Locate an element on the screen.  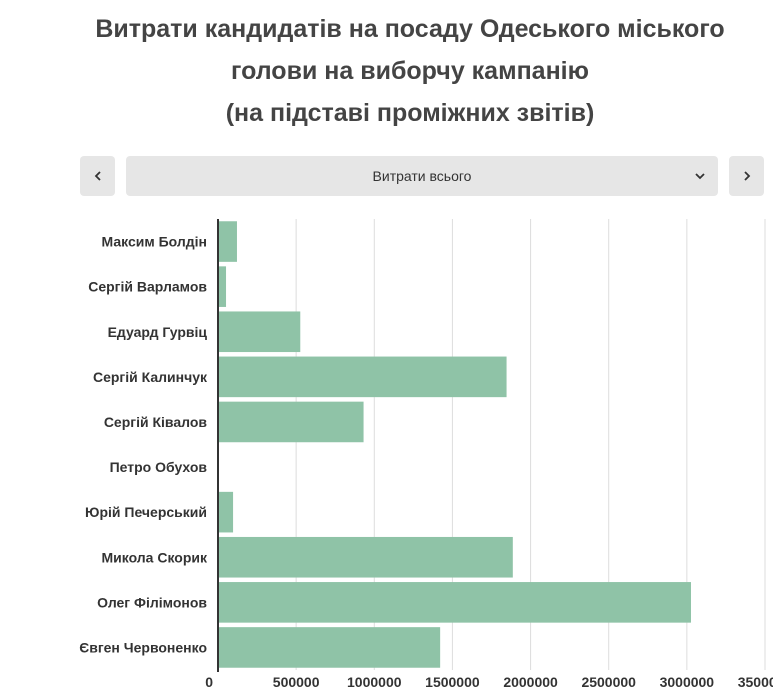
metric-select: Витрати всього is located at coordinates (422, 176).